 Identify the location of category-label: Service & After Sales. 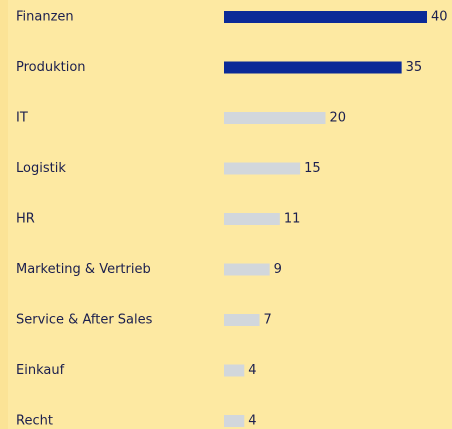
(84, 320).